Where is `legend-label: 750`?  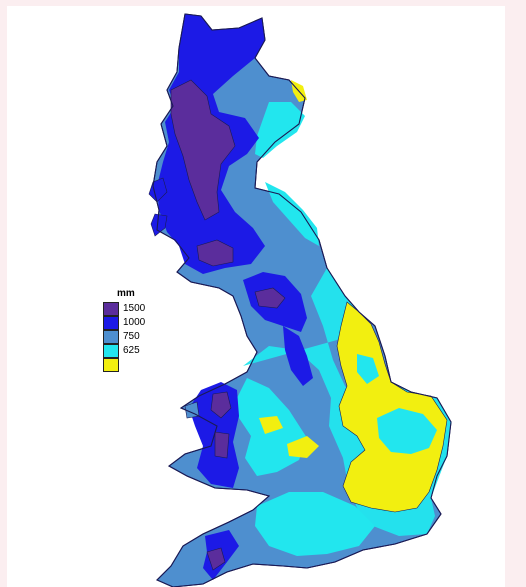 legend-label: 750 is located at coordinates (131, 336).